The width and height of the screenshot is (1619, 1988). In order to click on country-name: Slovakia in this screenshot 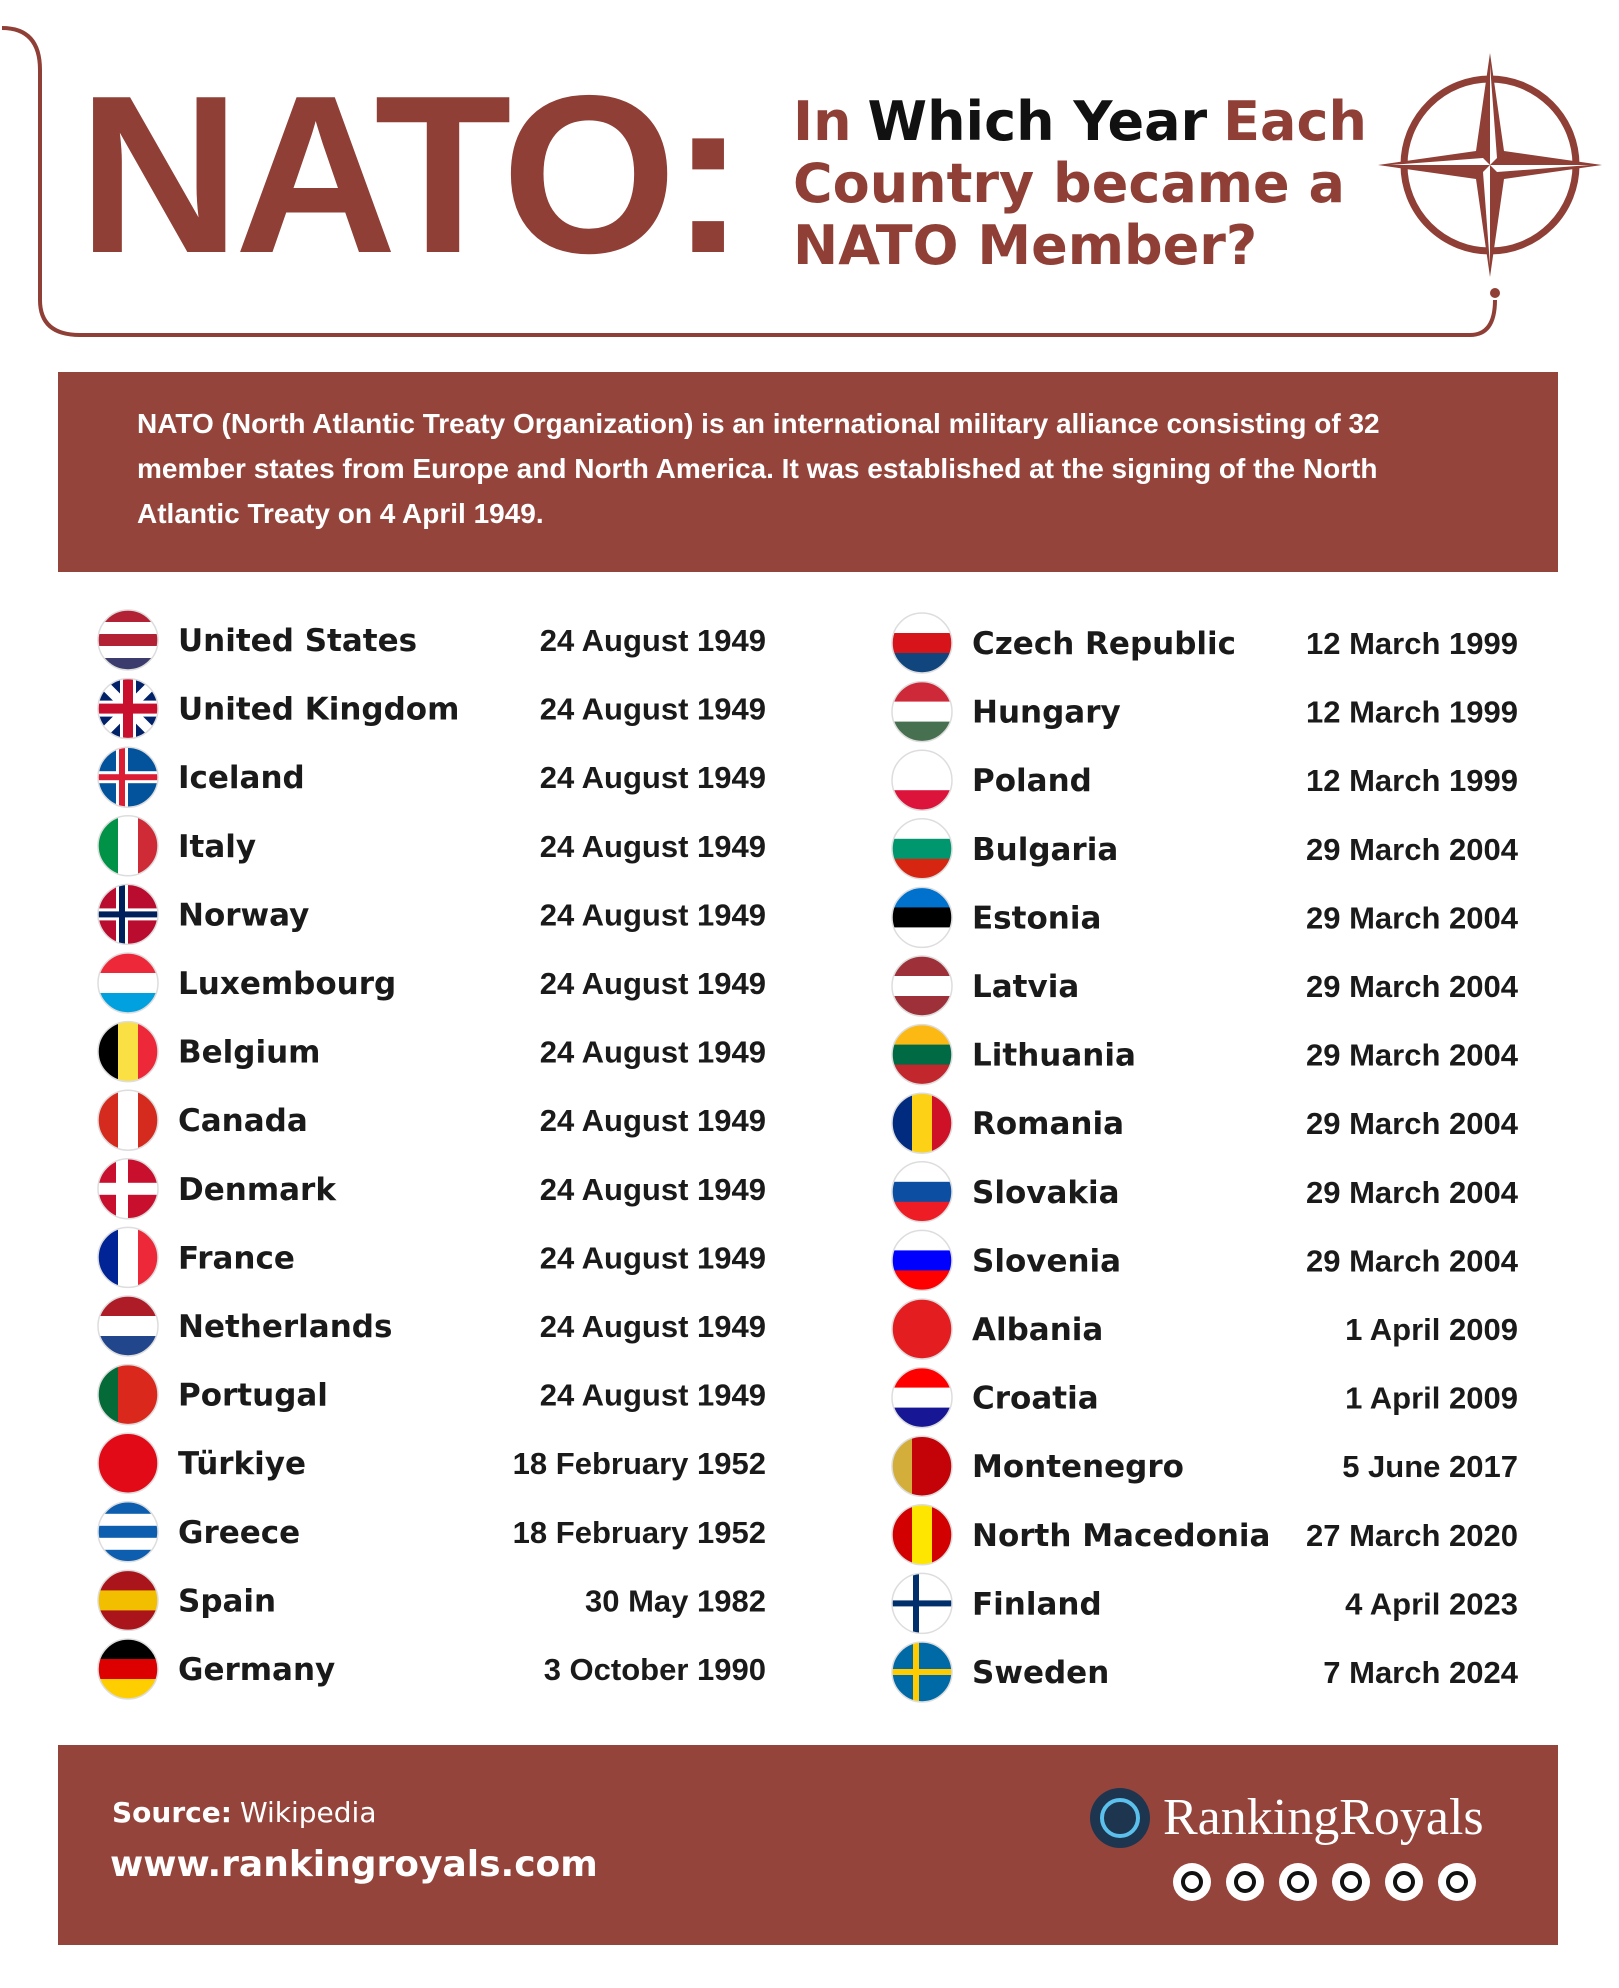, I will do `click(1046, 1193)`.